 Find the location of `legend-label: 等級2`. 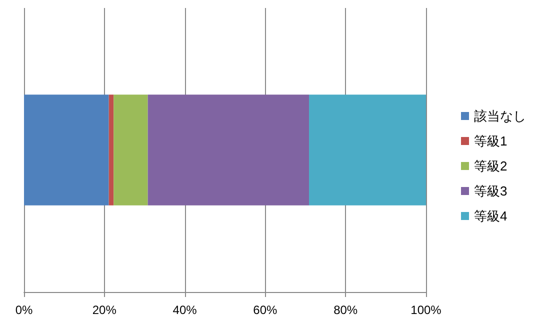

legend-label: 等級2 is located at coordinates (491, 166).